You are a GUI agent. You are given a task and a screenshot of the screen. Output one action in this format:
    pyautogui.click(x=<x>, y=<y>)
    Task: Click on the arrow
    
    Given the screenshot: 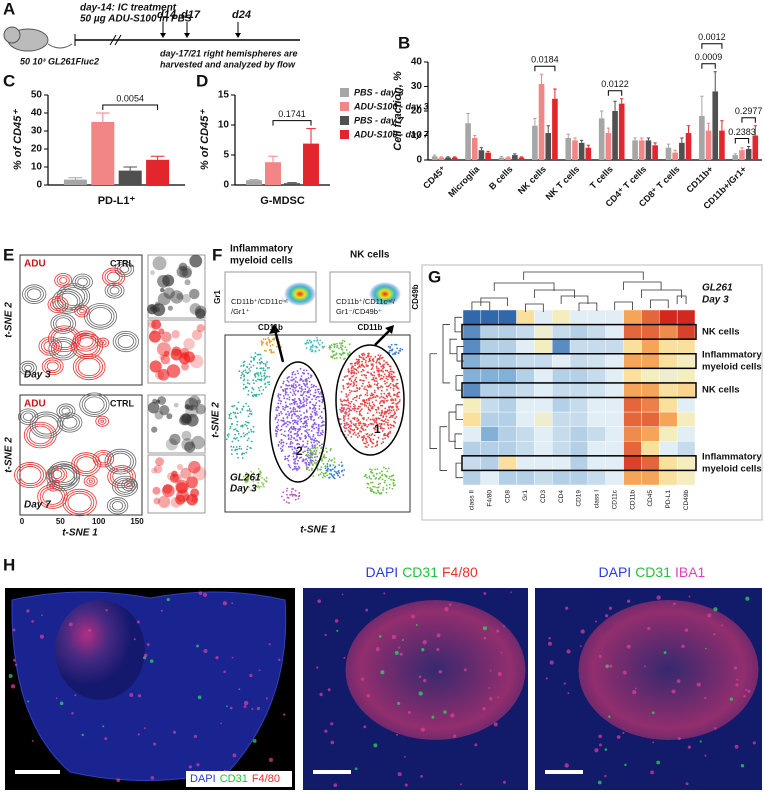 What is the action you would take?
    pyautogui.click(x=382, y=337)
    